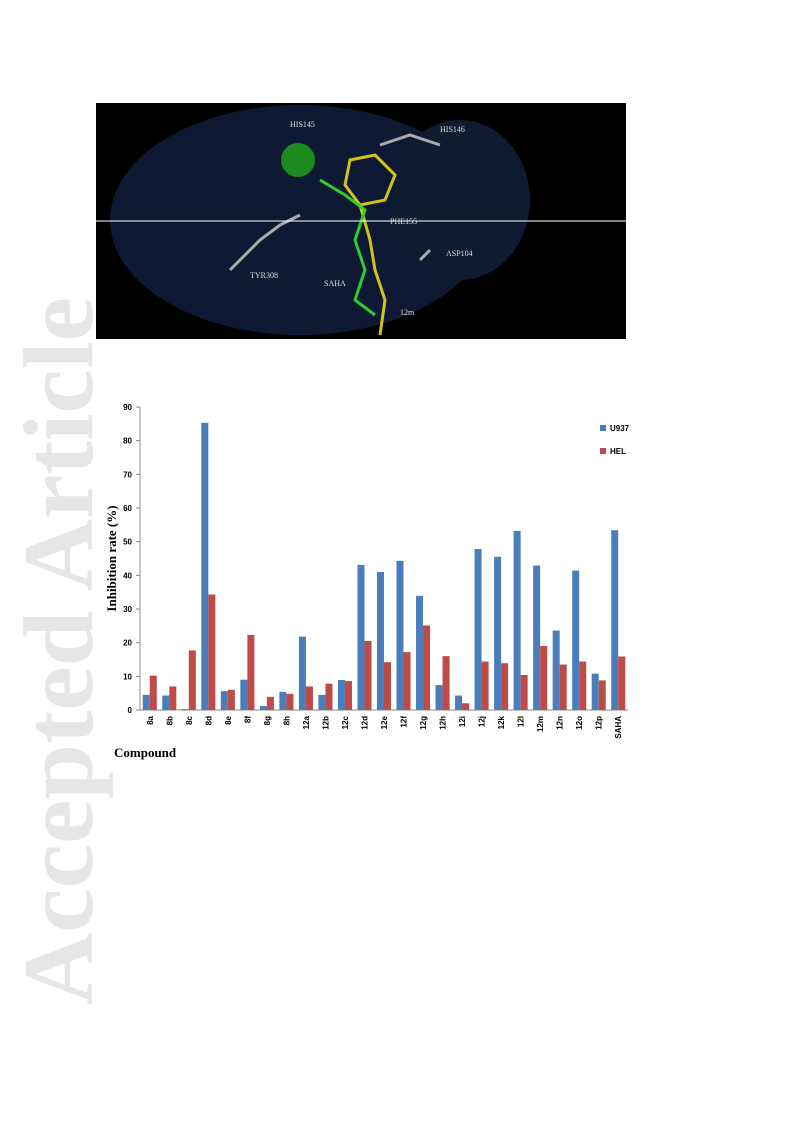  Describe the element at coordinates (127, 542) in the screenshot. I see `y-tick-label: 50` at that location.